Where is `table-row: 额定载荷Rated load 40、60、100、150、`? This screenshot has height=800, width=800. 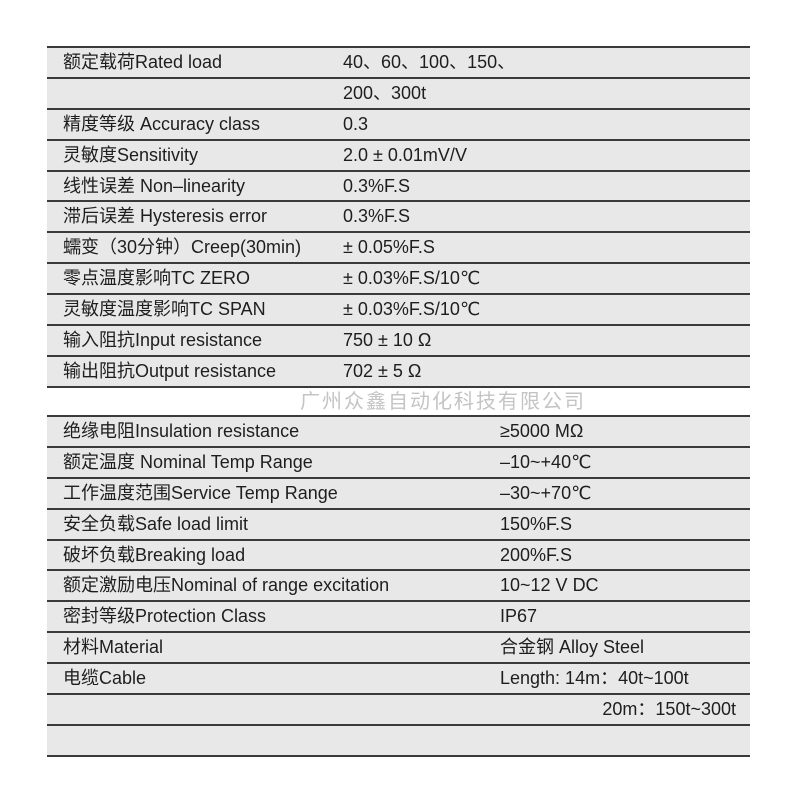 table-row: 额定载荷Rated load 40、60、100、150、 is located at coordinates (398, 63).